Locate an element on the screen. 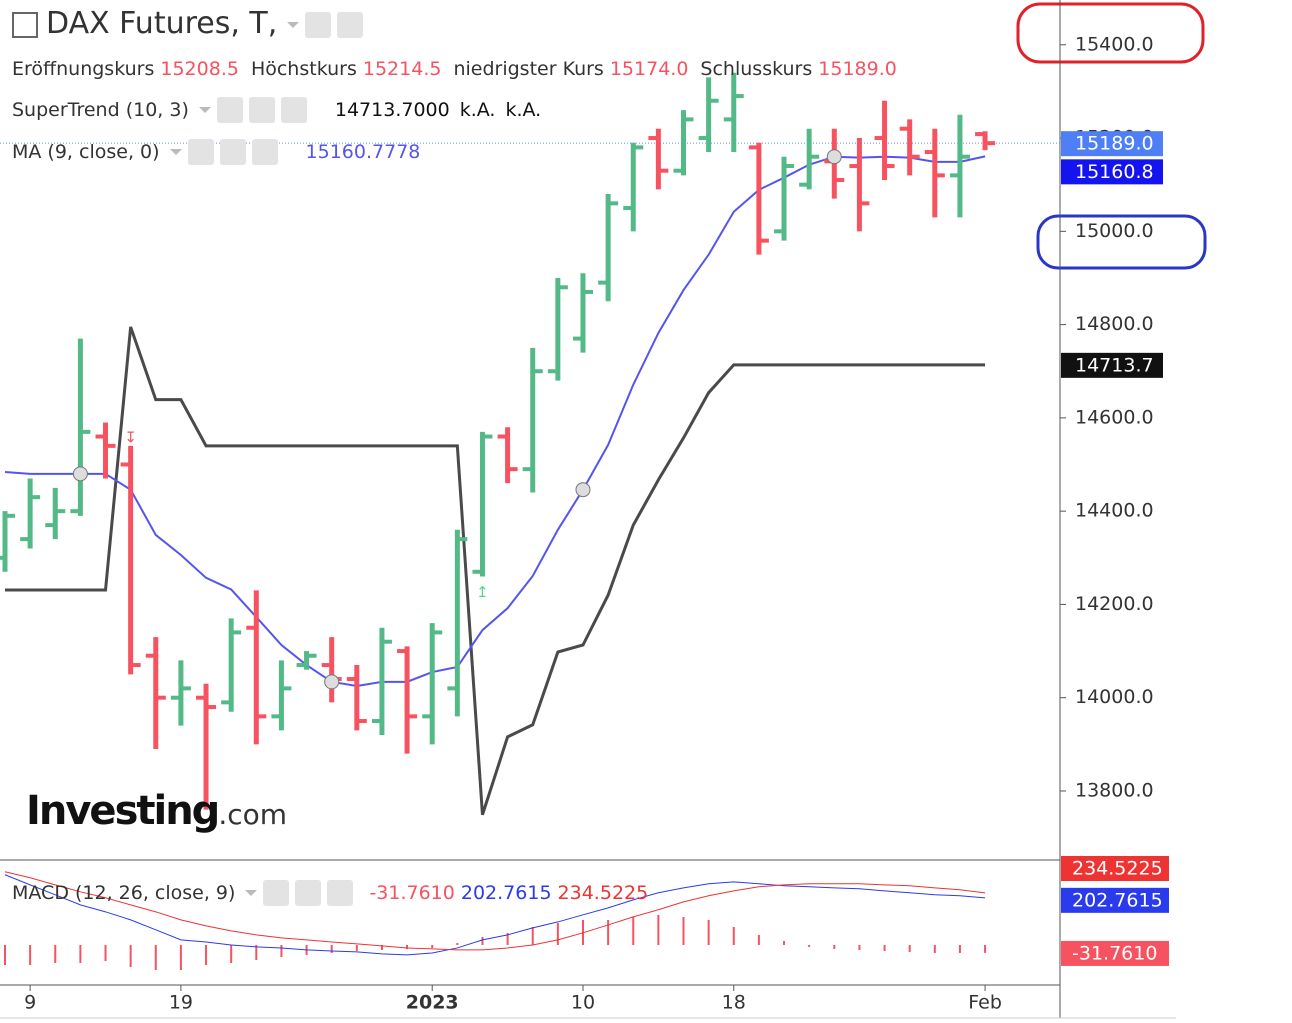 The width and height of the screenshot is (1292, 1023). x-tick-label: 18 is located at coordinates (734, 1003).